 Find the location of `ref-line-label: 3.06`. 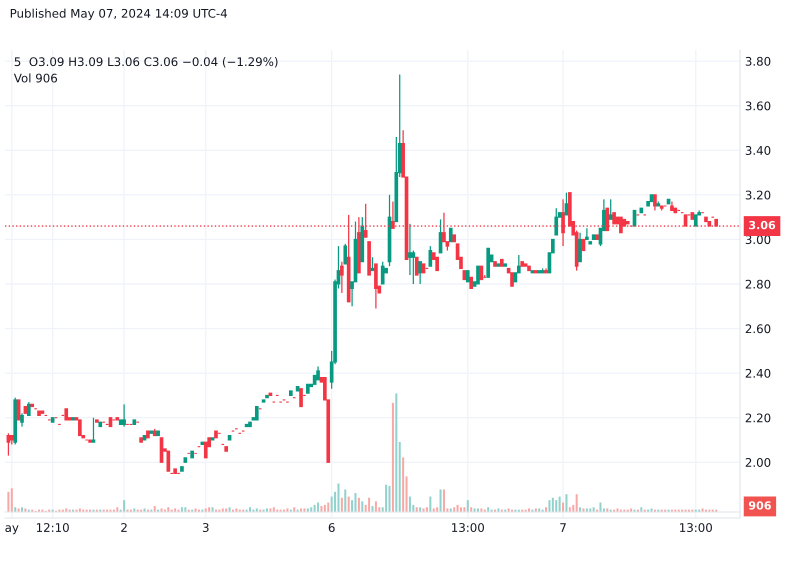

ref-line-label: 3.06 is located at coordinates (762, 225).